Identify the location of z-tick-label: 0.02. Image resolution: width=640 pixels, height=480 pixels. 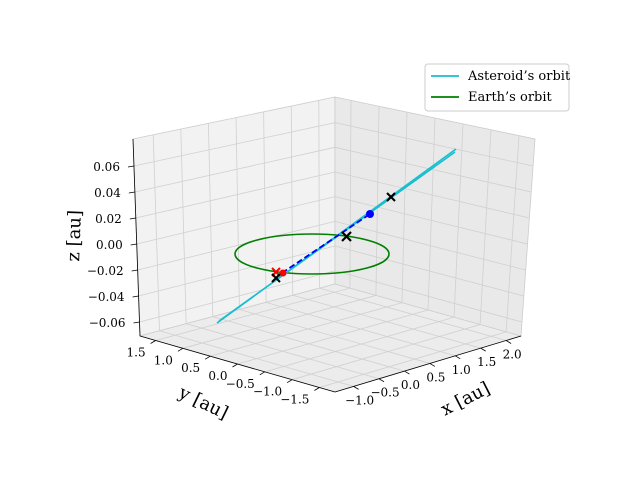
(108, 219).